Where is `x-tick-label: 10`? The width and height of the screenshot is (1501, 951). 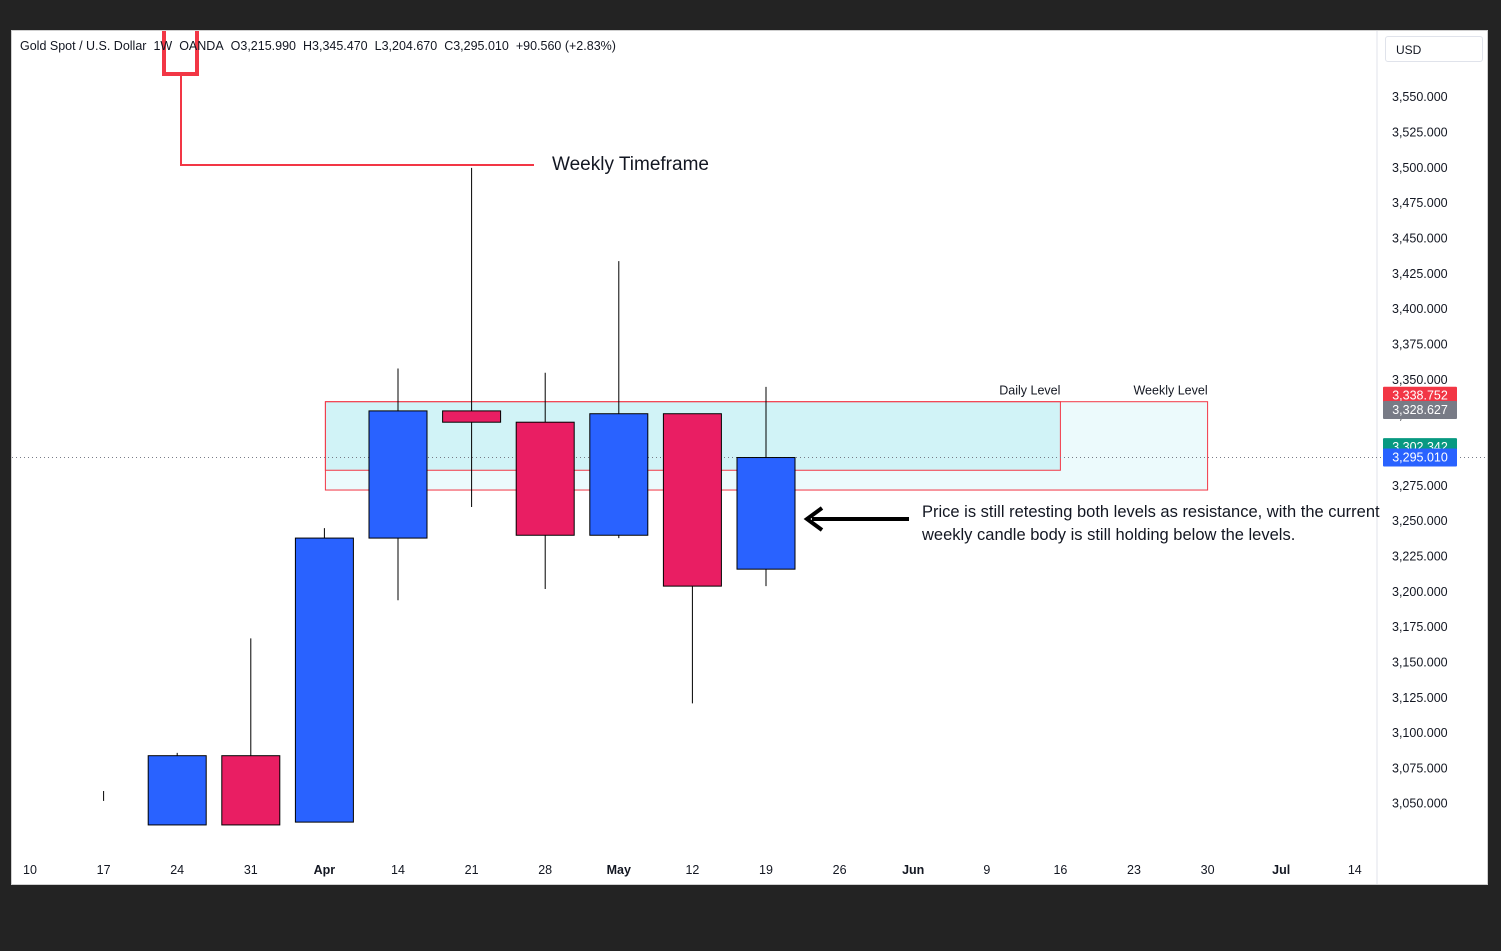
x-tick-label: 10 is located at coordinates (30, 870).